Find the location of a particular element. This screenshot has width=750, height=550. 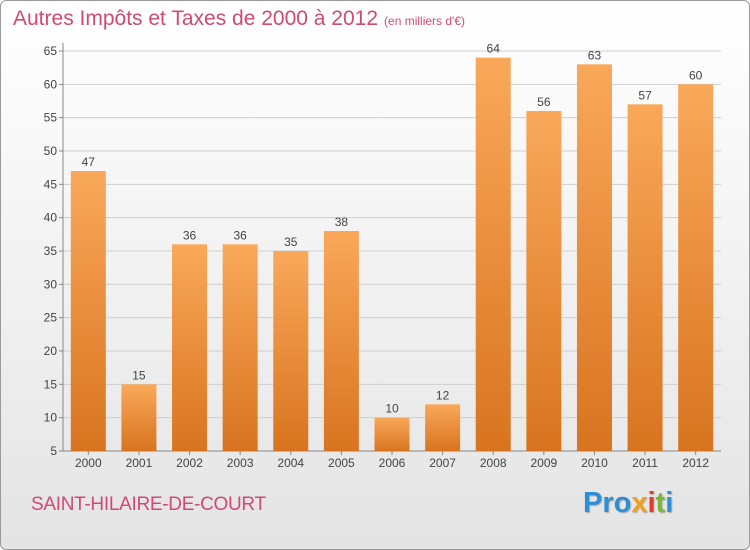

y-tick-label: 30 is located at coordinates (51, 284).